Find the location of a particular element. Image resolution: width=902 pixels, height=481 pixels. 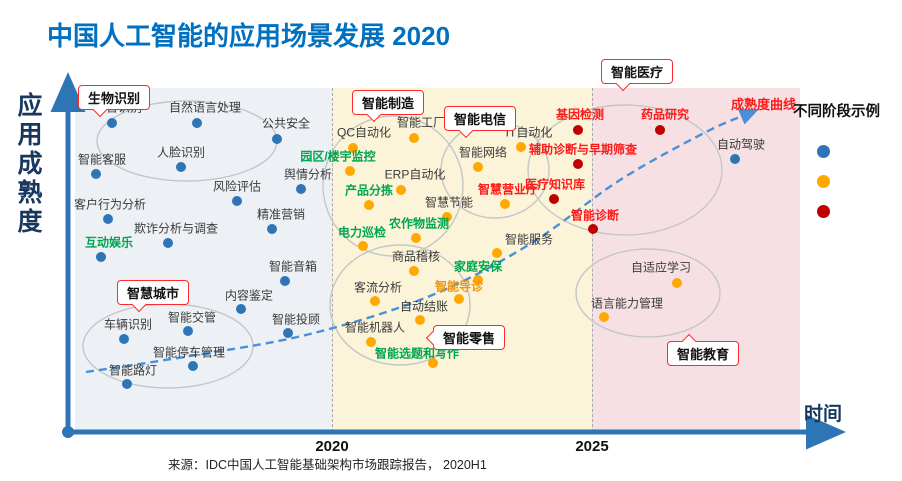

legend-dot-orange is located at coordinates (823, 181).